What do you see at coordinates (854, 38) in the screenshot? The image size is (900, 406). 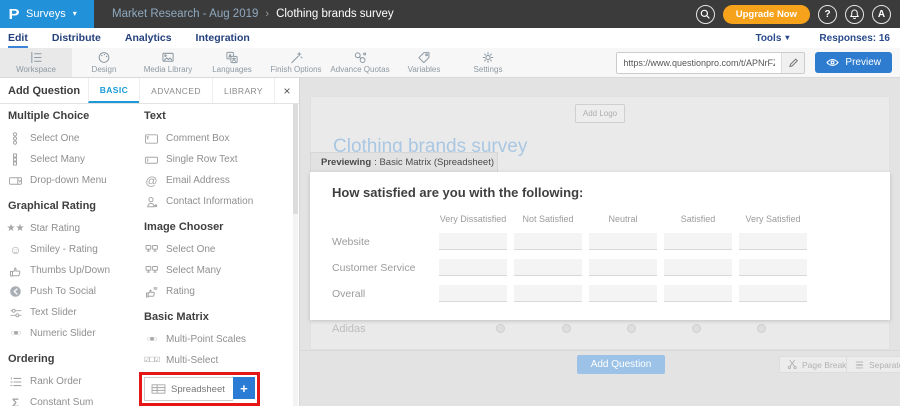 I see `responses-link: Responses: 16` at bounding box center [854, 38].